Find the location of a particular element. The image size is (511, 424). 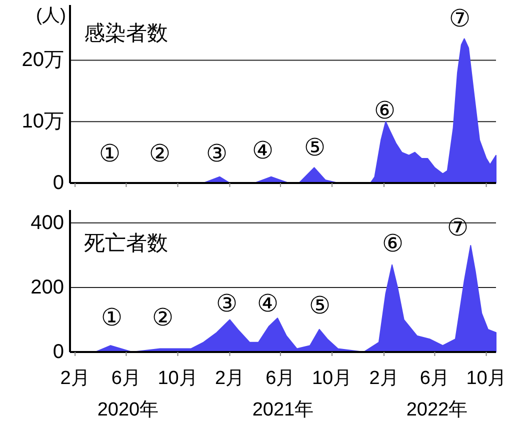

text: 2022年 is located at coordinates (437, 410).